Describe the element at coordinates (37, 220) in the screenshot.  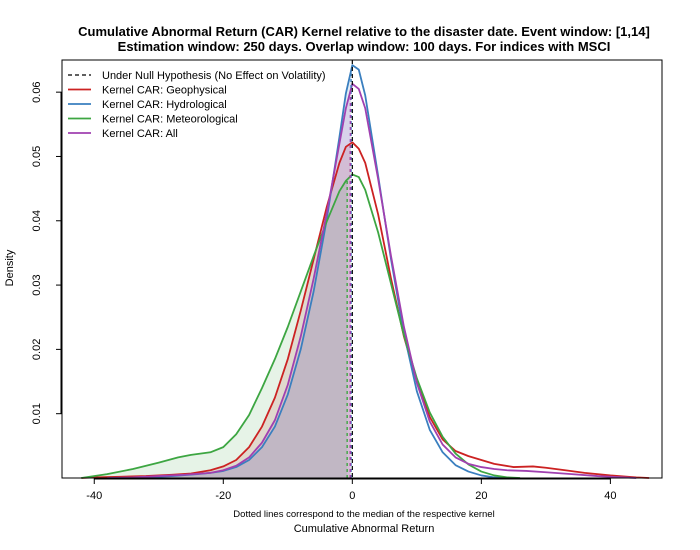
I see `y-tick-label: 0.04` at that location.